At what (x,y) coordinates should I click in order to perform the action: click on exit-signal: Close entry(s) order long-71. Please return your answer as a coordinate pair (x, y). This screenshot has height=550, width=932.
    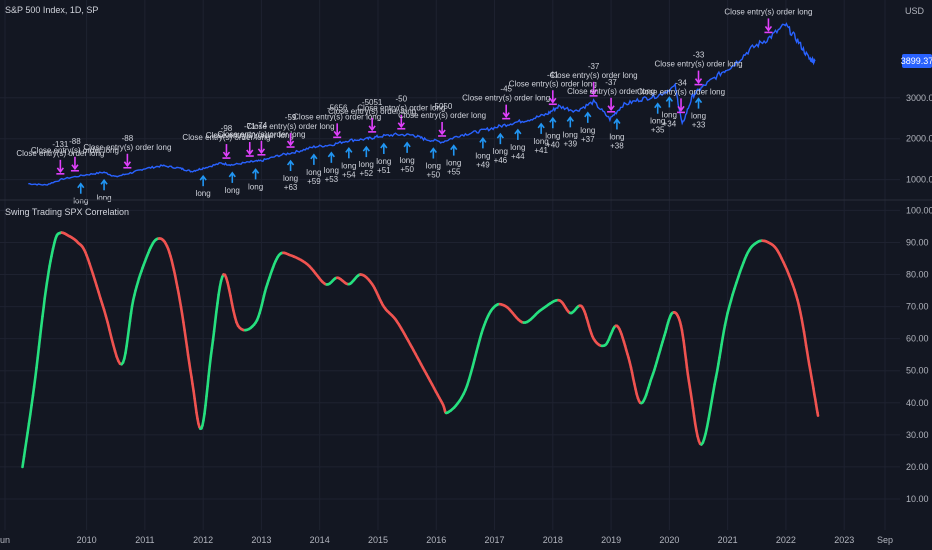
    Looking at the image, I should click on (250, 139).